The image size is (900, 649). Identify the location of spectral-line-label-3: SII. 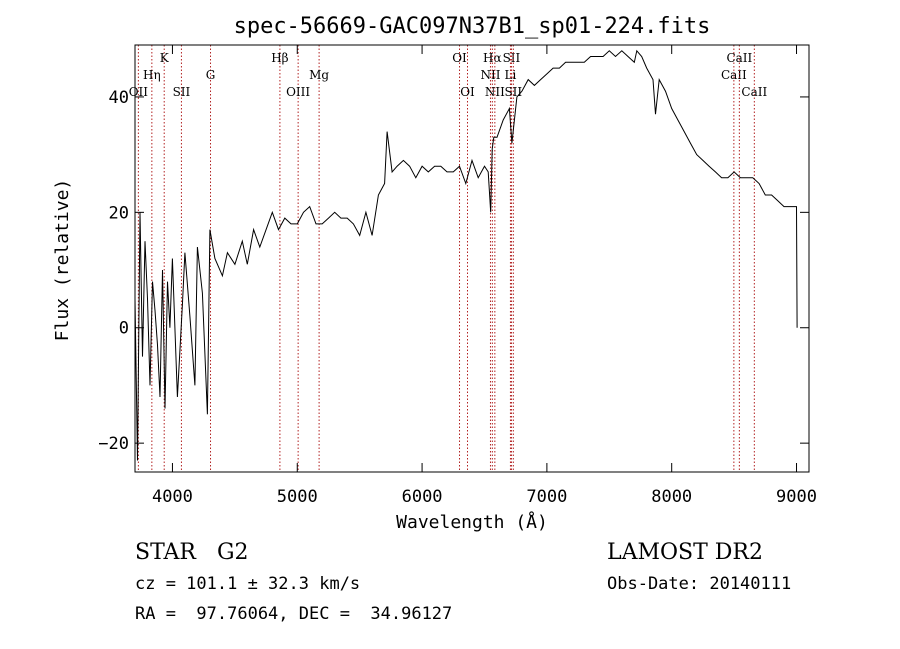
(182, 92).